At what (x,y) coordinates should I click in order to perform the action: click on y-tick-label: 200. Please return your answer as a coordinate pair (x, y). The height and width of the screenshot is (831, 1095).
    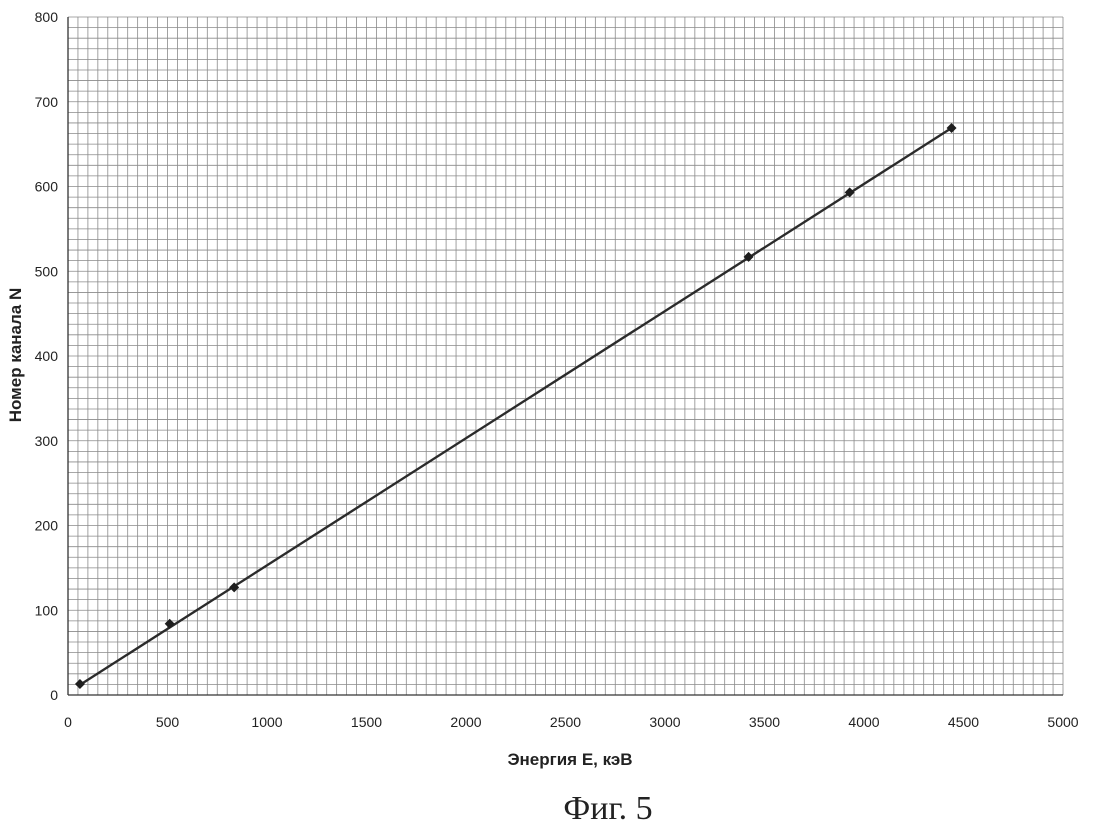
    Looking at the image, I should click on (47, 526).